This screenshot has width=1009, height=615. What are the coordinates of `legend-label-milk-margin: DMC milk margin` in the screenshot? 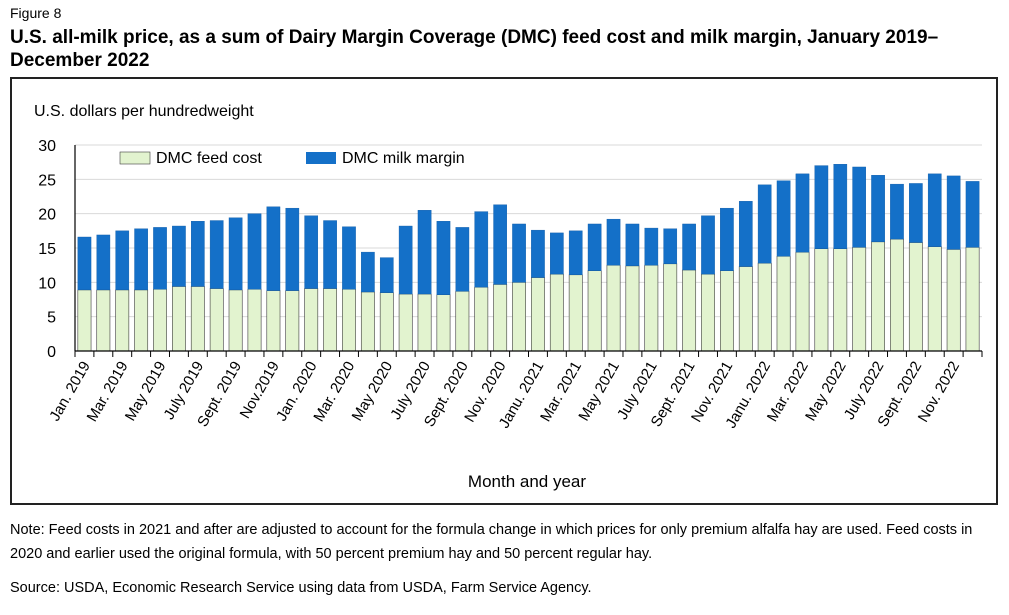 It's located at (403, 158).